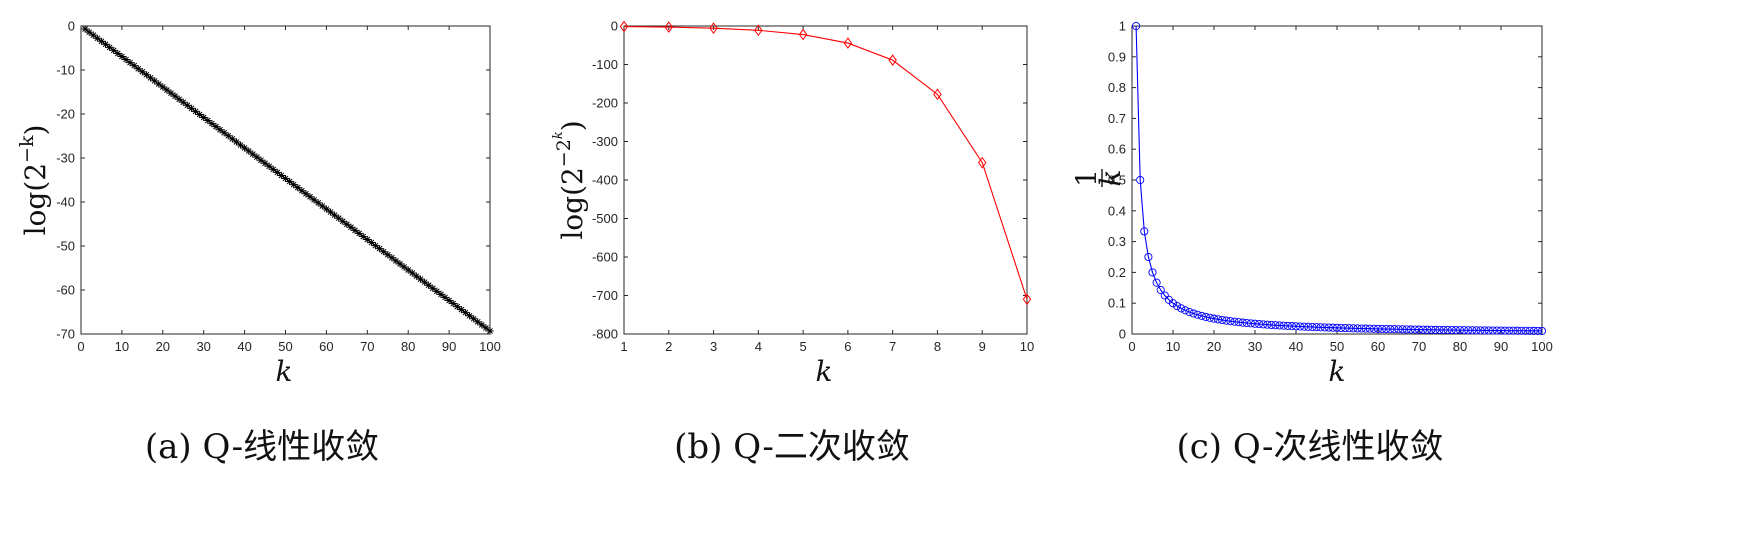  Describe the element at coordinates (1117, 118) in the screenshot. I see `panel-c-ytick-label: 0.7` at that location.